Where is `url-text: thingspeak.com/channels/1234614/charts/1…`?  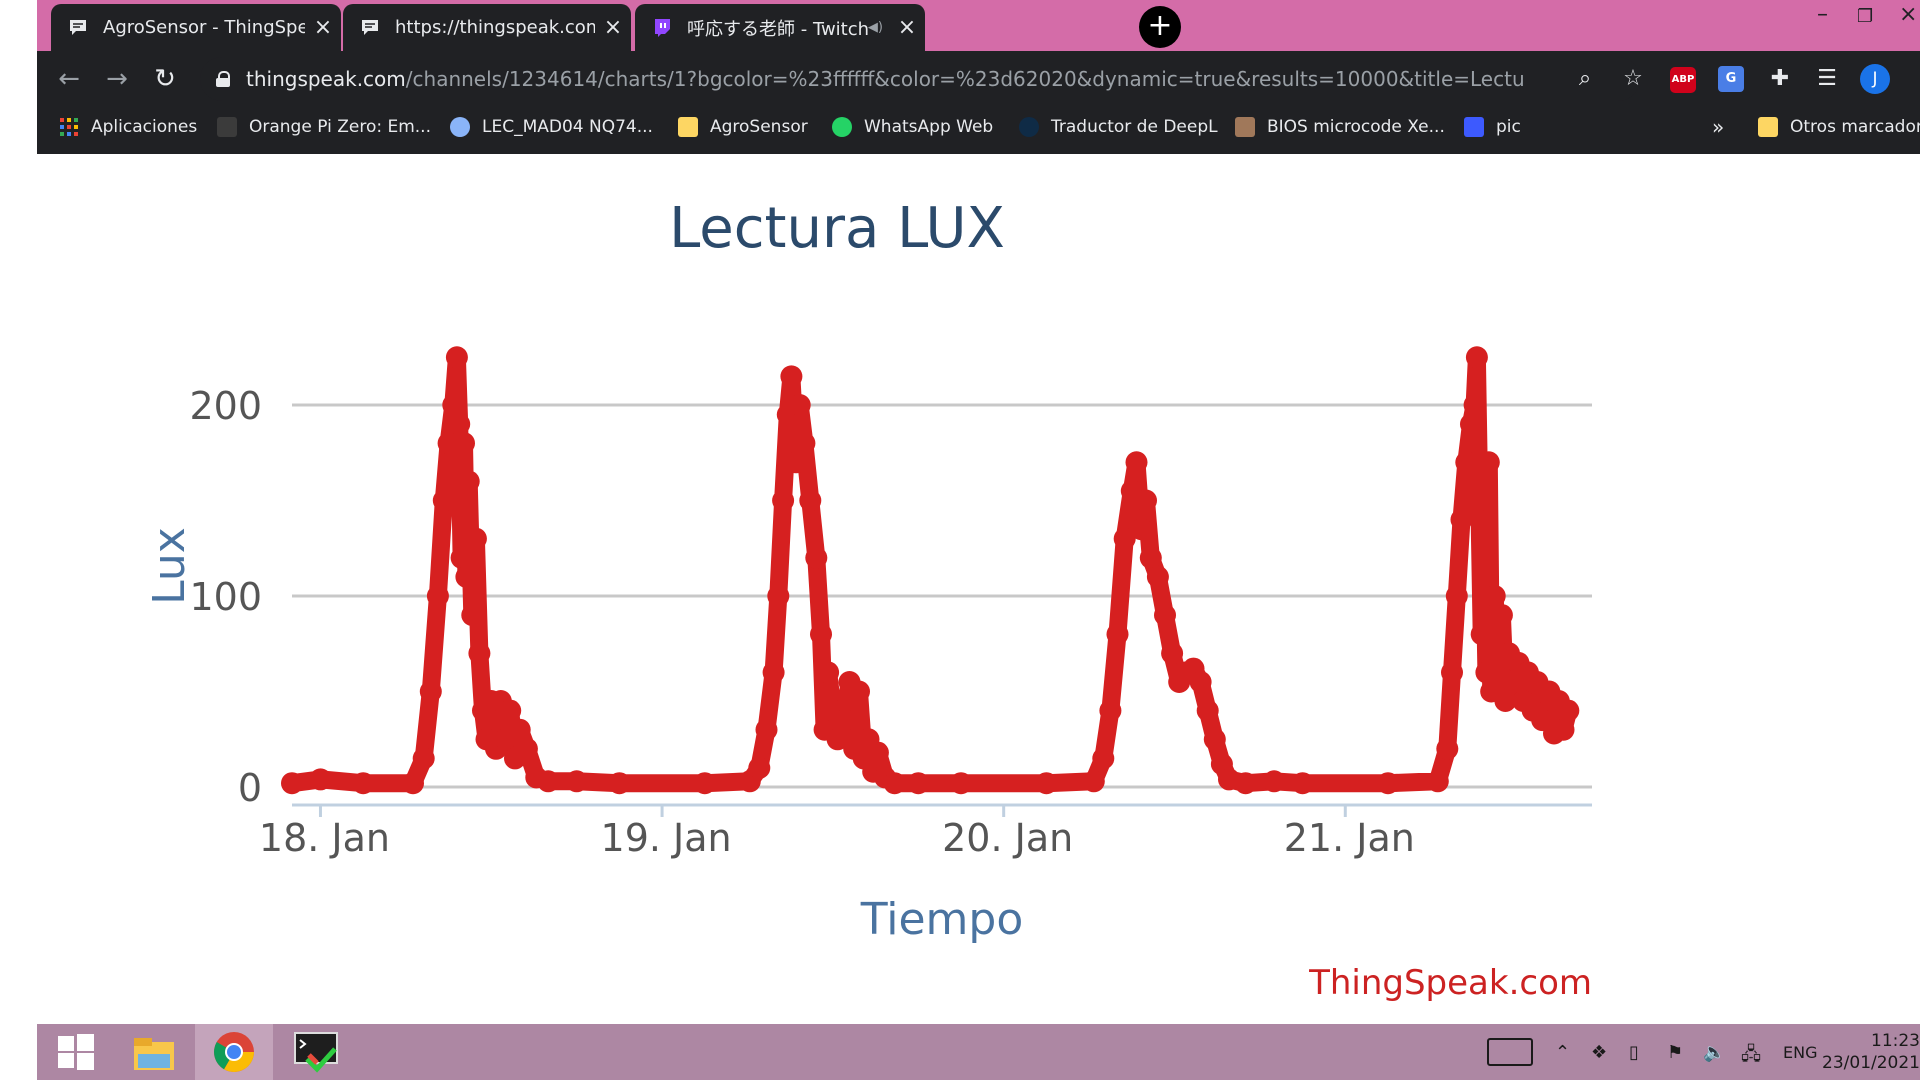
url-text: thingspeak.com/channels/1234614/charts/1… is located at coordinates (886, 79).